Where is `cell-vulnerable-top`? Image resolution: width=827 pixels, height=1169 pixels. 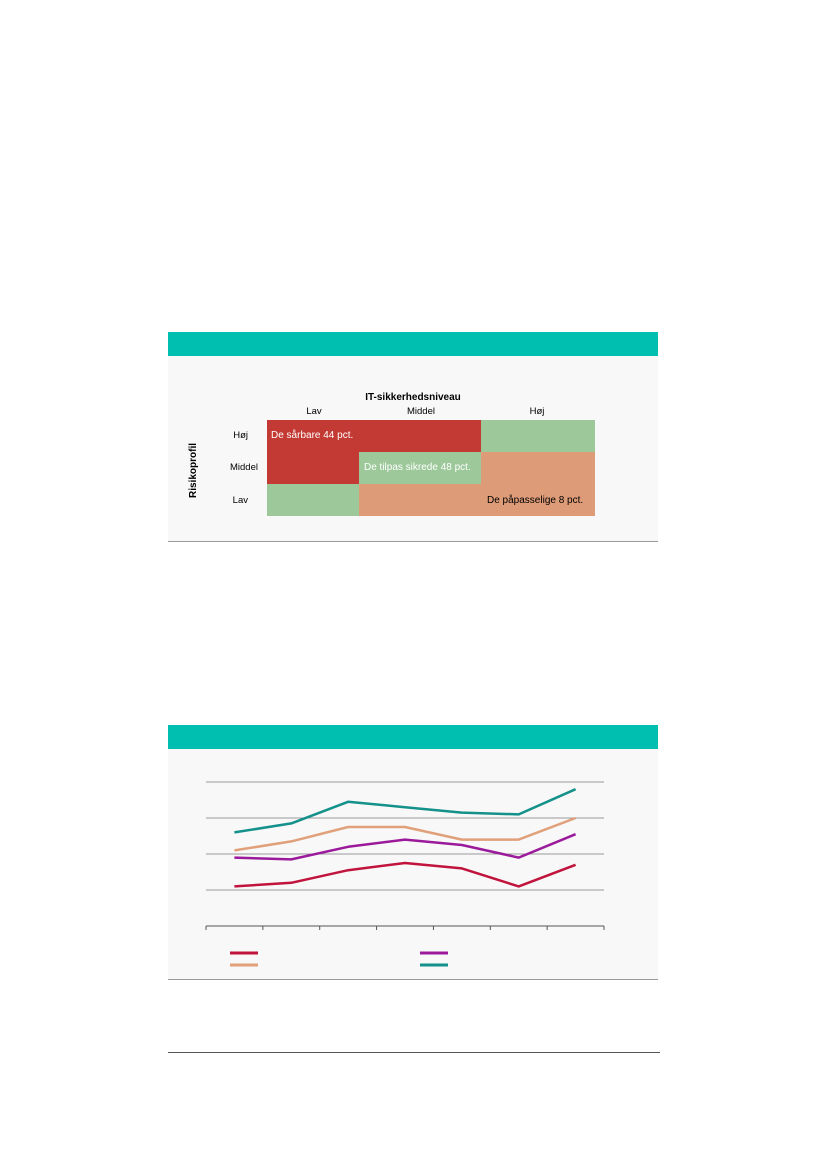 cell-vulnerable-top is located at coordinates (374, 436).